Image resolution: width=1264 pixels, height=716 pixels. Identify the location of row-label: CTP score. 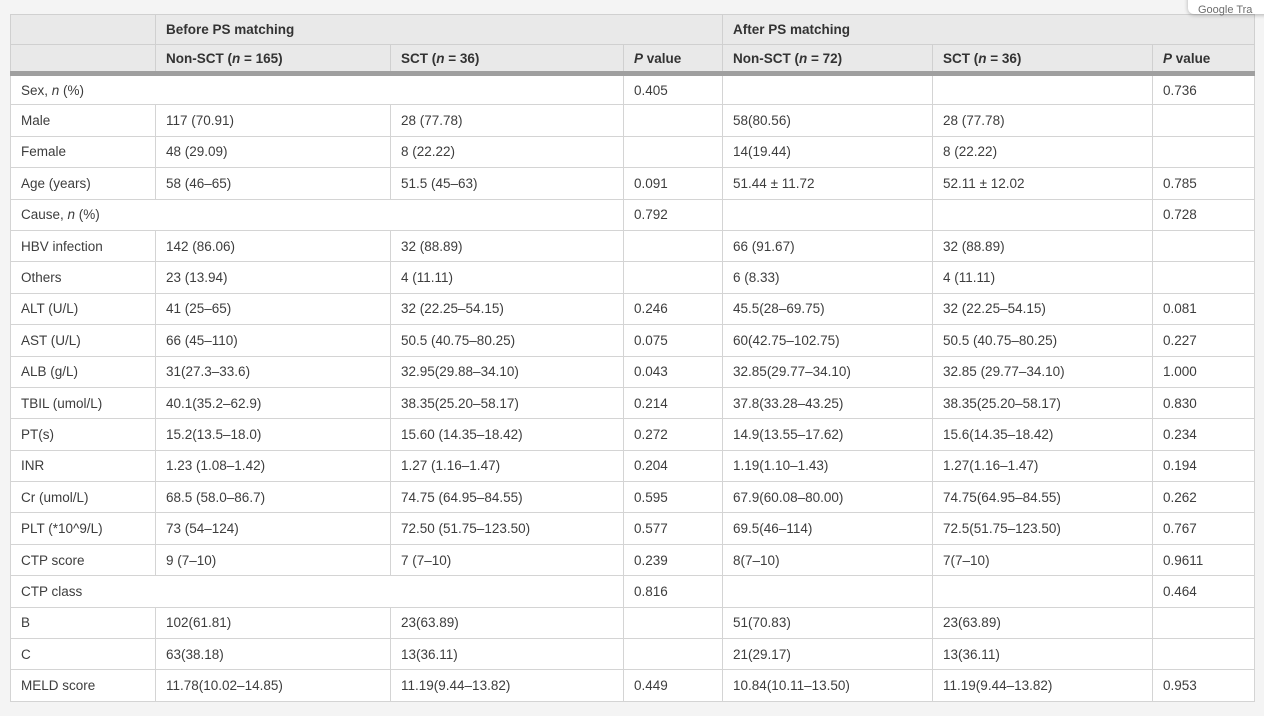
(83, 560).